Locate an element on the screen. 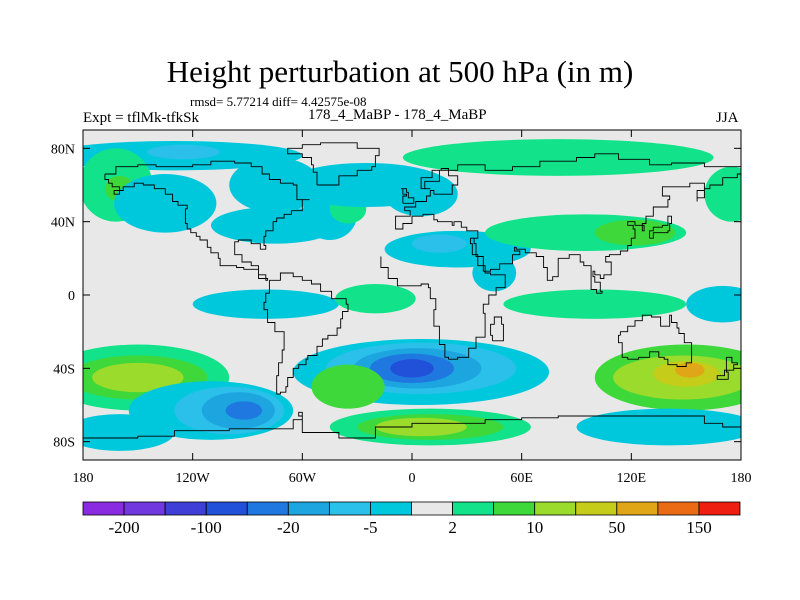 The width and height of the screenshot is (800, 600). colorbar-label: 2 is located at coordinates (452, 527).